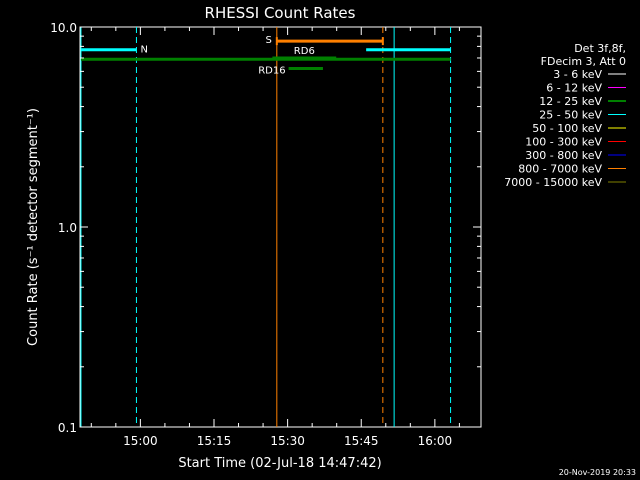 The image size is (640, 480). I want to click on legend-entry-label: 800 - 7000 keV, so click(560, 169).